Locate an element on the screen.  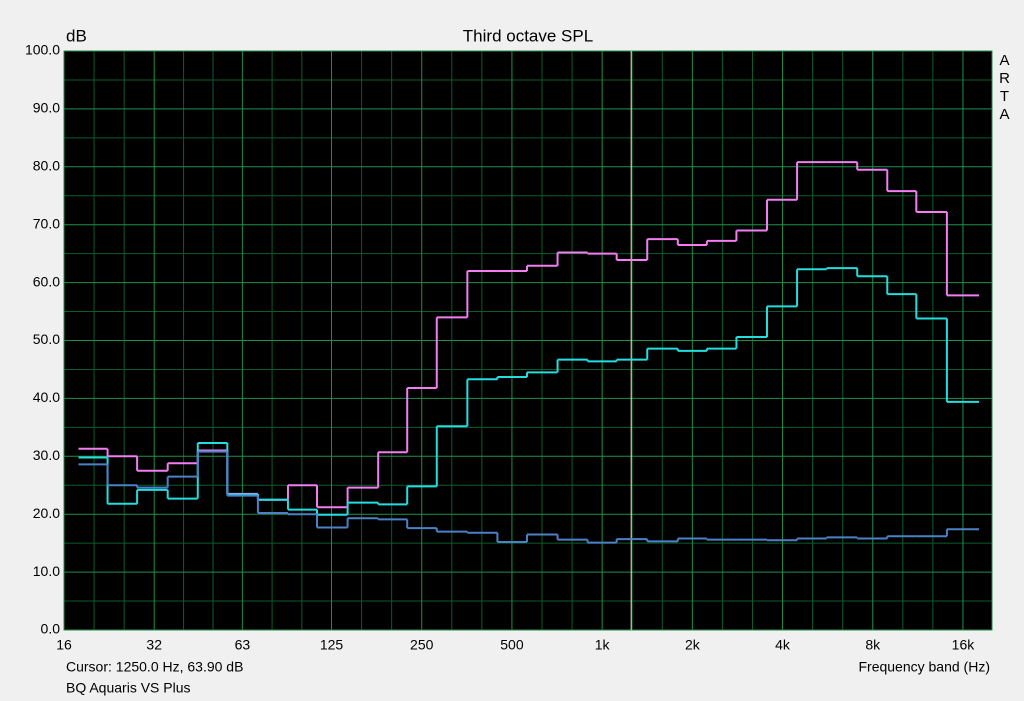
y-tick-label: 20.0 is located at coordinates (46, 513).